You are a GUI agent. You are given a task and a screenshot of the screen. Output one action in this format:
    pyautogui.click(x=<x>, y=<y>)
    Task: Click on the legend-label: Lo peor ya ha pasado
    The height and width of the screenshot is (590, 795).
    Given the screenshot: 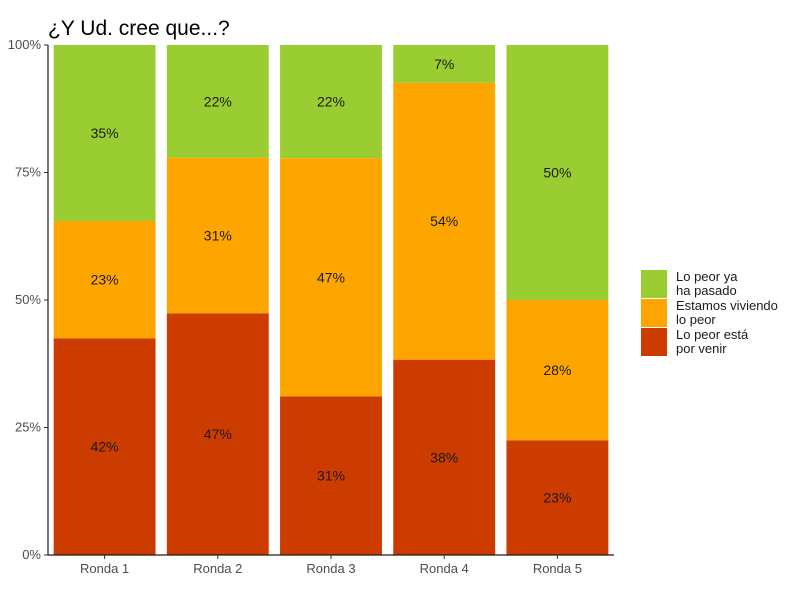 What is the action you would take?
    pyautogui.click(x=707, y=283)
    